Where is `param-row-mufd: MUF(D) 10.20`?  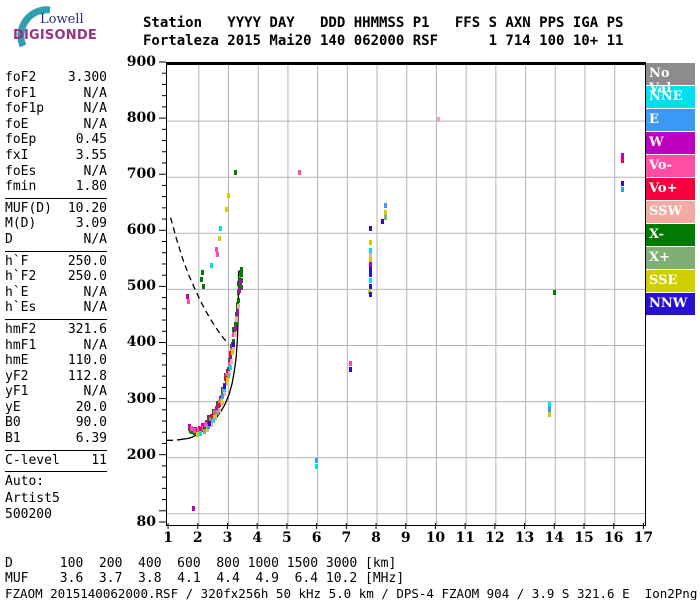
param-row-mufd: MUF(D) 10.20 is located at coordinates (56, 209).